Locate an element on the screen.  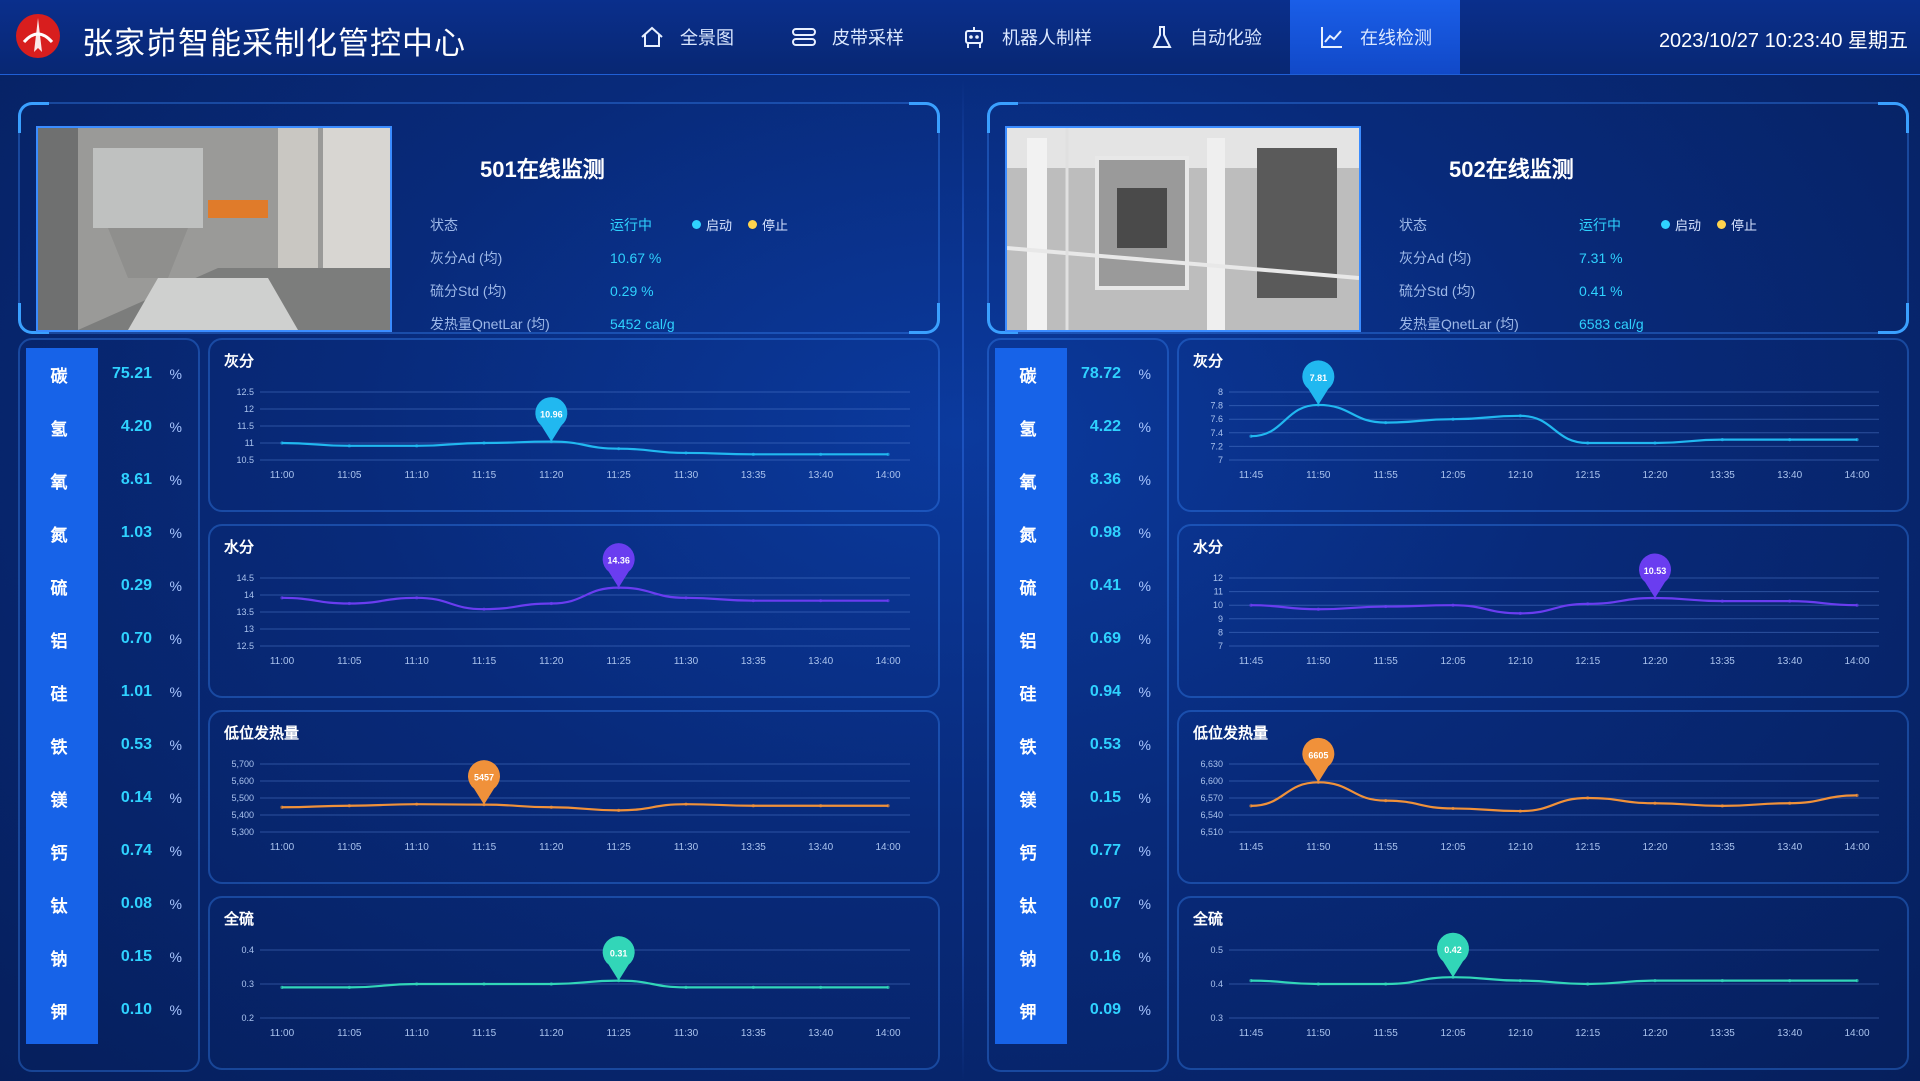
chart-title: 水分 is located at coordinates (1208, 547).